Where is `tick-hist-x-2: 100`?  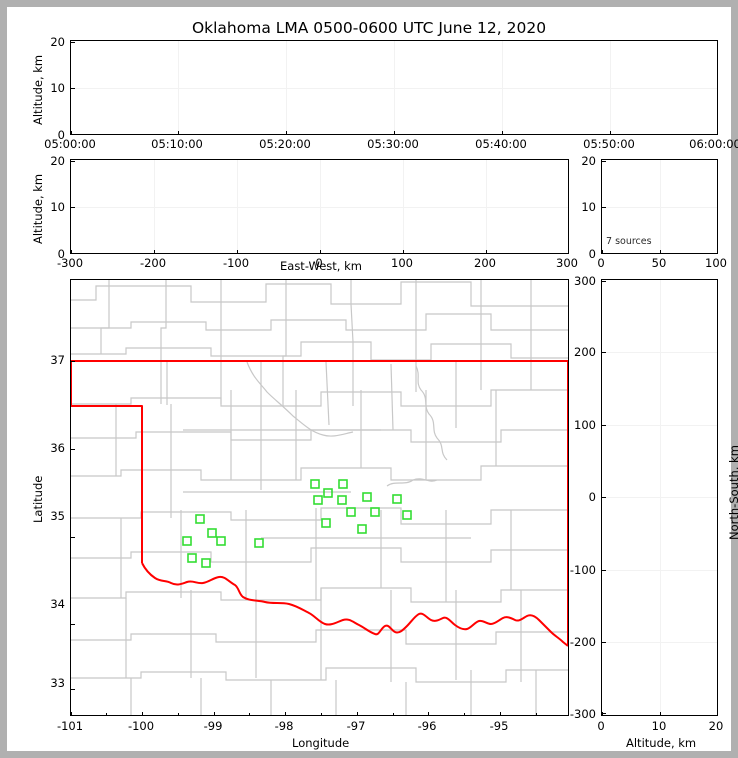
tick-hist-x-2: 100 is located at coordinates (716, 263).